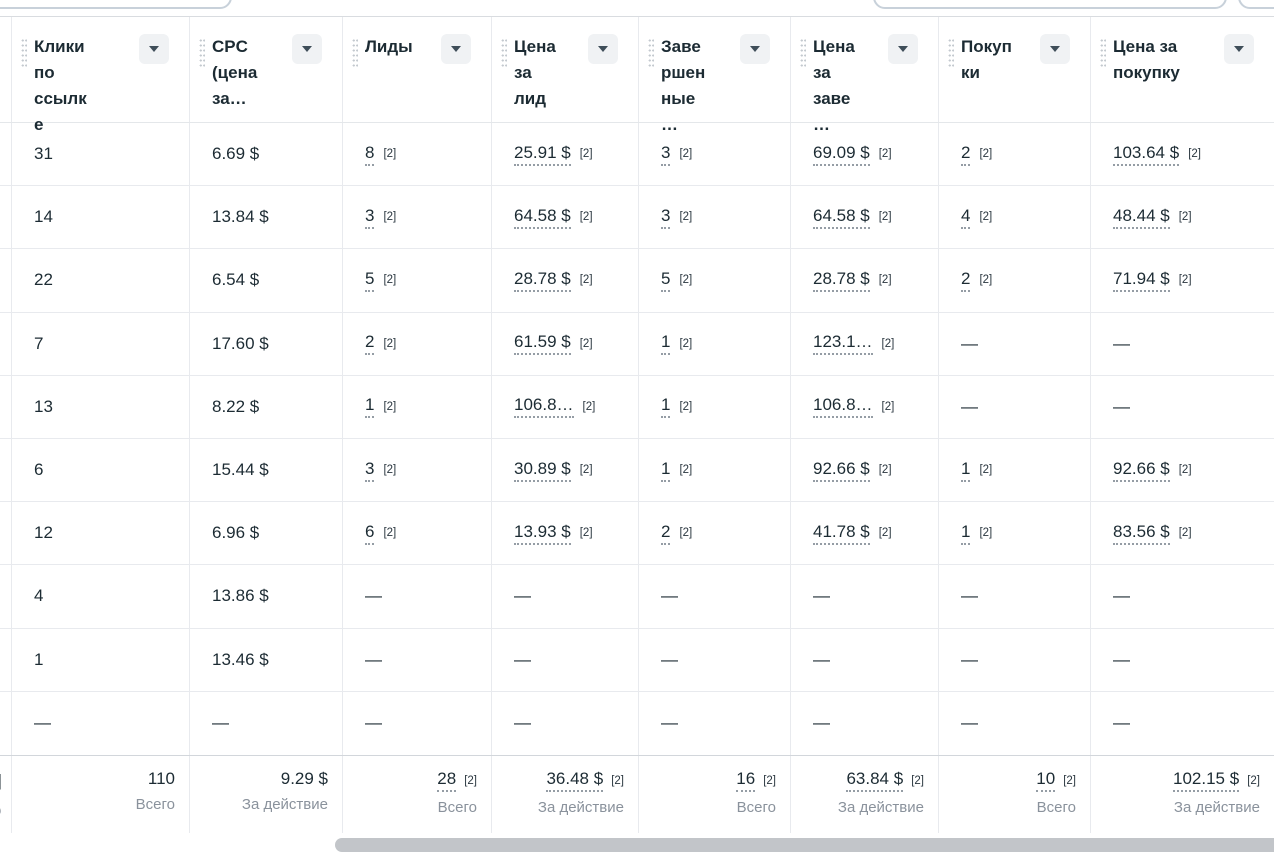  What do you see at coordinates (542, 154) in the screenshot?
I see `metric-value-link: 25.91 $` at bounding box center [542, 154].